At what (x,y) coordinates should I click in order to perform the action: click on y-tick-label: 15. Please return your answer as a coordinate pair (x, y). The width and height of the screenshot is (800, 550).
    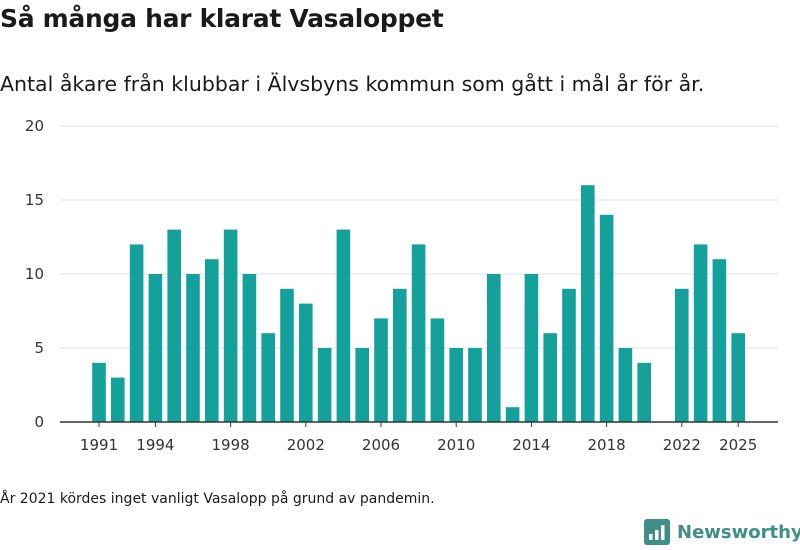
    Looking at the image, I should click on (34, 200).